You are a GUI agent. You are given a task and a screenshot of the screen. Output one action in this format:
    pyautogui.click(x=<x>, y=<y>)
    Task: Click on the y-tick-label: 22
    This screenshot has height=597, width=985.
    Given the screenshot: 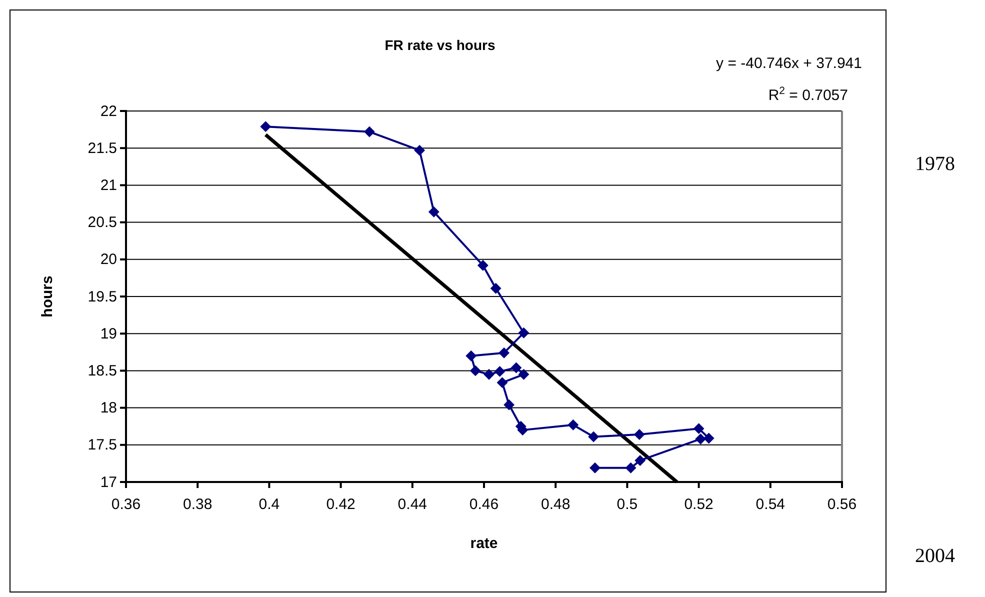 What is the action you would take?
    pyautogui.click(x=108, y=111)
    